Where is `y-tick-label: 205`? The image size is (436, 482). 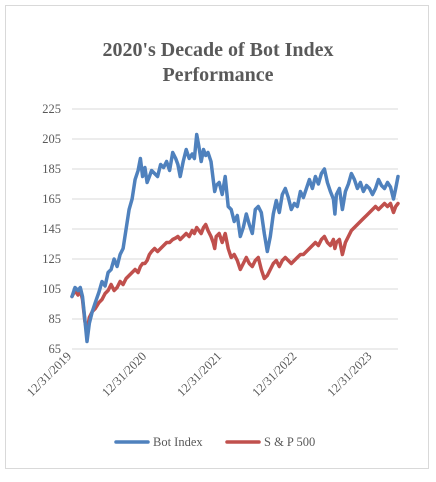 y-tick-label: 205 is located at coordinates (51, 139).